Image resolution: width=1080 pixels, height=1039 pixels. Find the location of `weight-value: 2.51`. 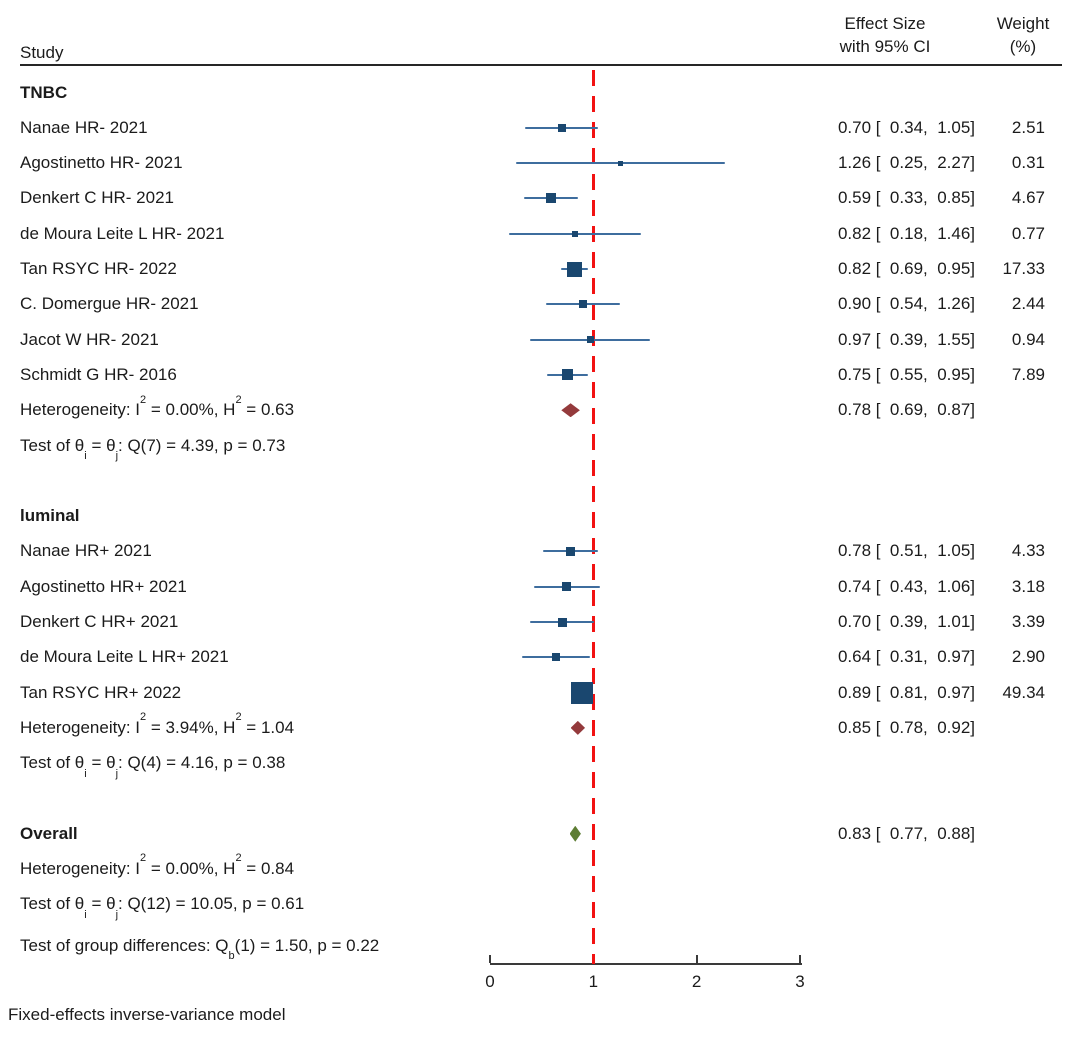

weight-value: 2.51 is located at coordinates (1028, 127).